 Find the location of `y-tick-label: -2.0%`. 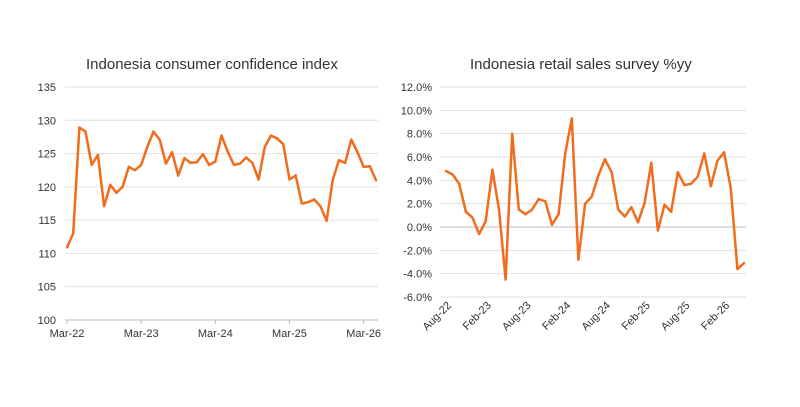

y-tick-label: -2.0% is located at coordinates (417, 251).